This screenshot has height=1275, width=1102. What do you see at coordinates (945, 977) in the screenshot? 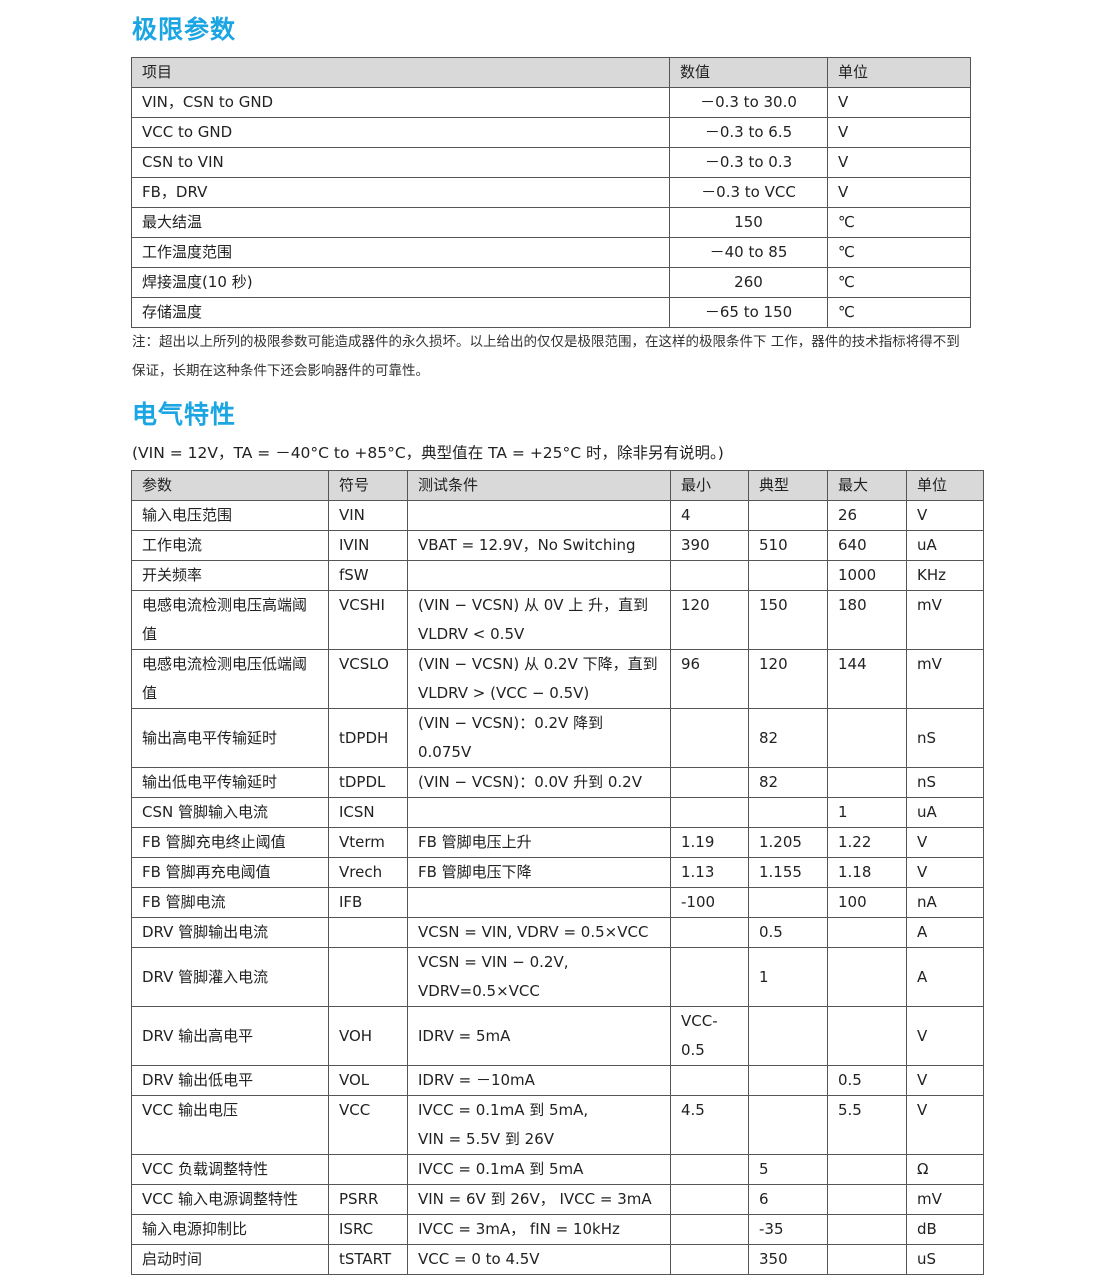
I see `table-cell: A` at bounding box center [945, 977].